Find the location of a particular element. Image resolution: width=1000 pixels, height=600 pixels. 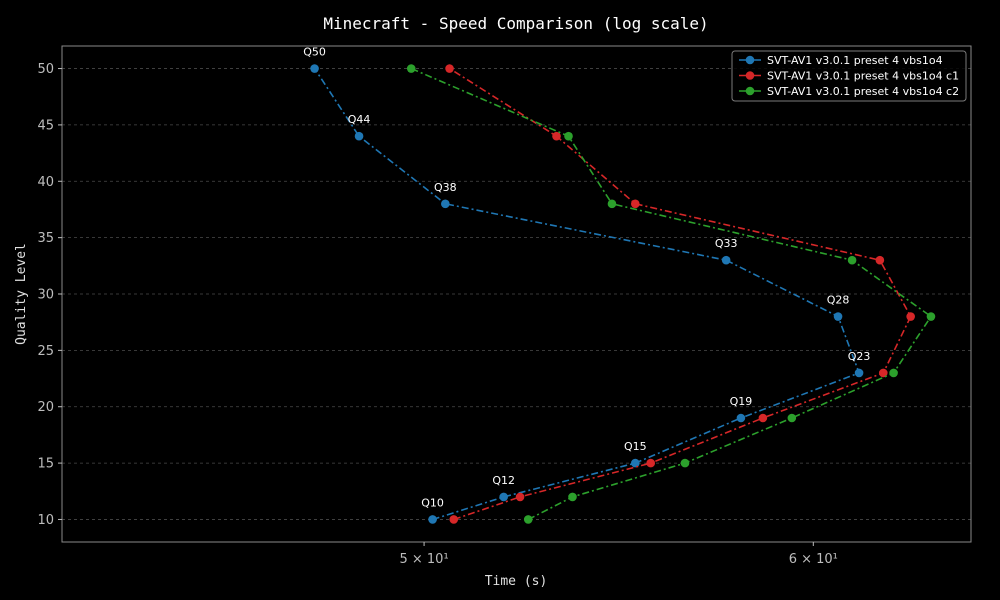

legend-item: SVT-AV1 v3.0.1 preset 4 vbs1o4 is located at coordinates (841, 60).